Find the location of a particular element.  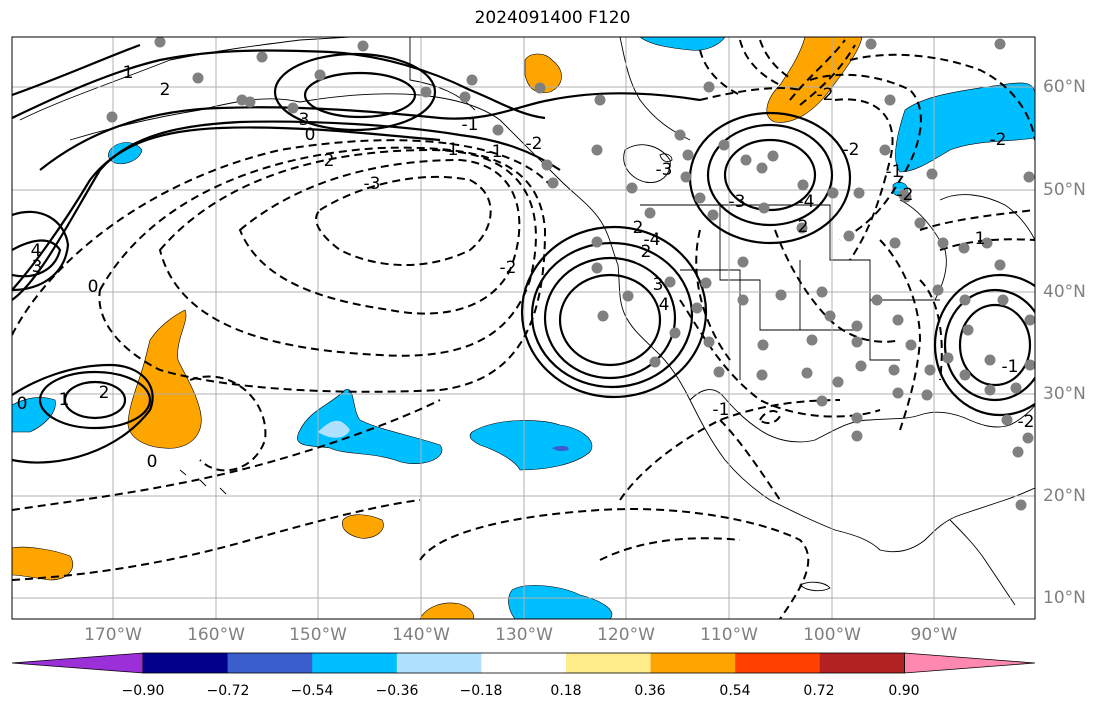

colorbar-tick-label: 0.90 is located at coordinates (904, 691).